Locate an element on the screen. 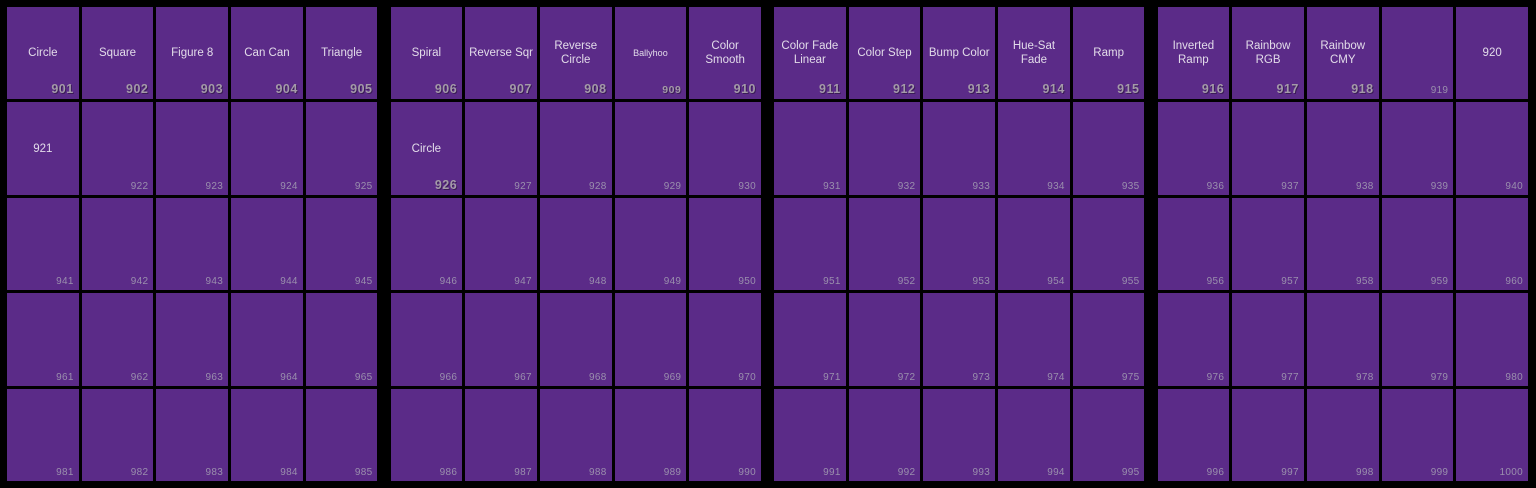  palette-cell-995: 995 is located at coordinates (1108, 434).